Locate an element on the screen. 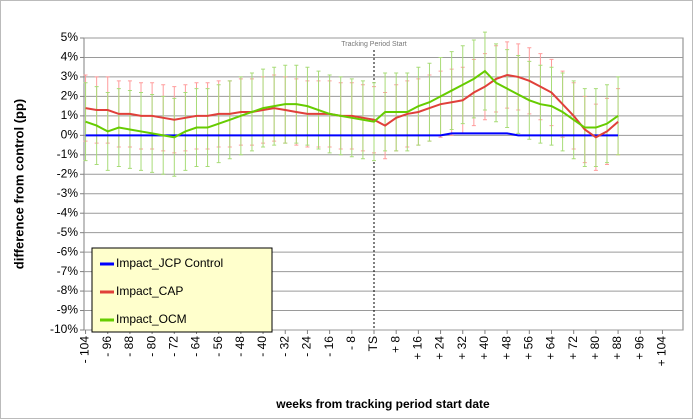  x-tick-label: - 80 is located at coordinates (151, 346).